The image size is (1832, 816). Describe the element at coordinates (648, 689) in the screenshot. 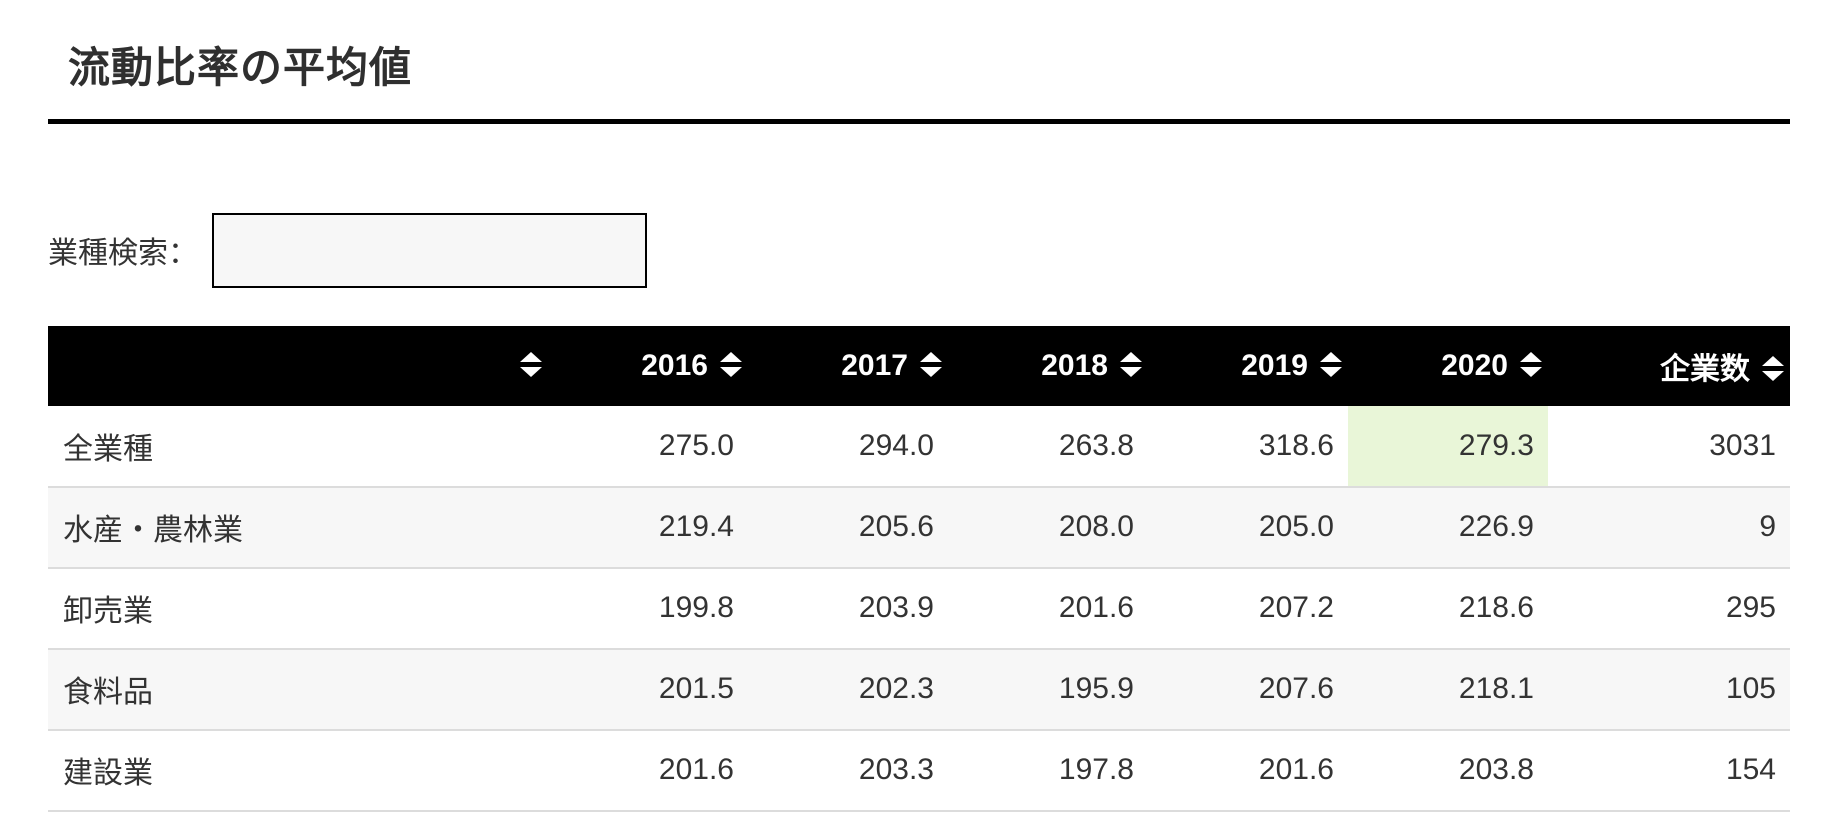

I see `value-cell: 201.5` at that location.